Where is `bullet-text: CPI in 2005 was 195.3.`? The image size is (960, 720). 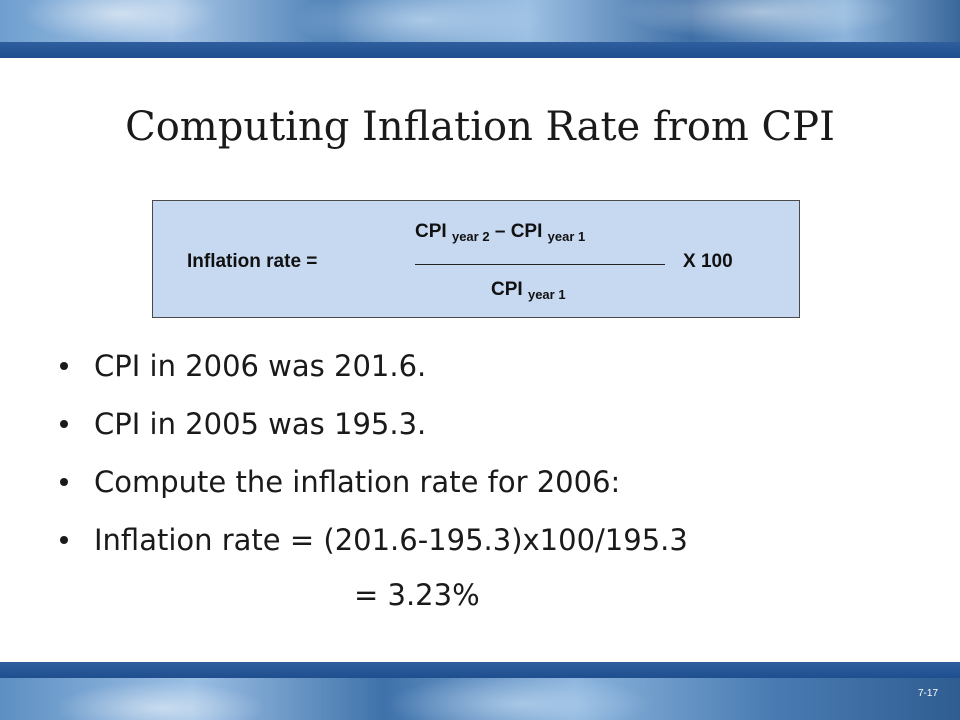 bullet-text: CPI in 2005 was 195.3. is located at coordinates (260, 424).